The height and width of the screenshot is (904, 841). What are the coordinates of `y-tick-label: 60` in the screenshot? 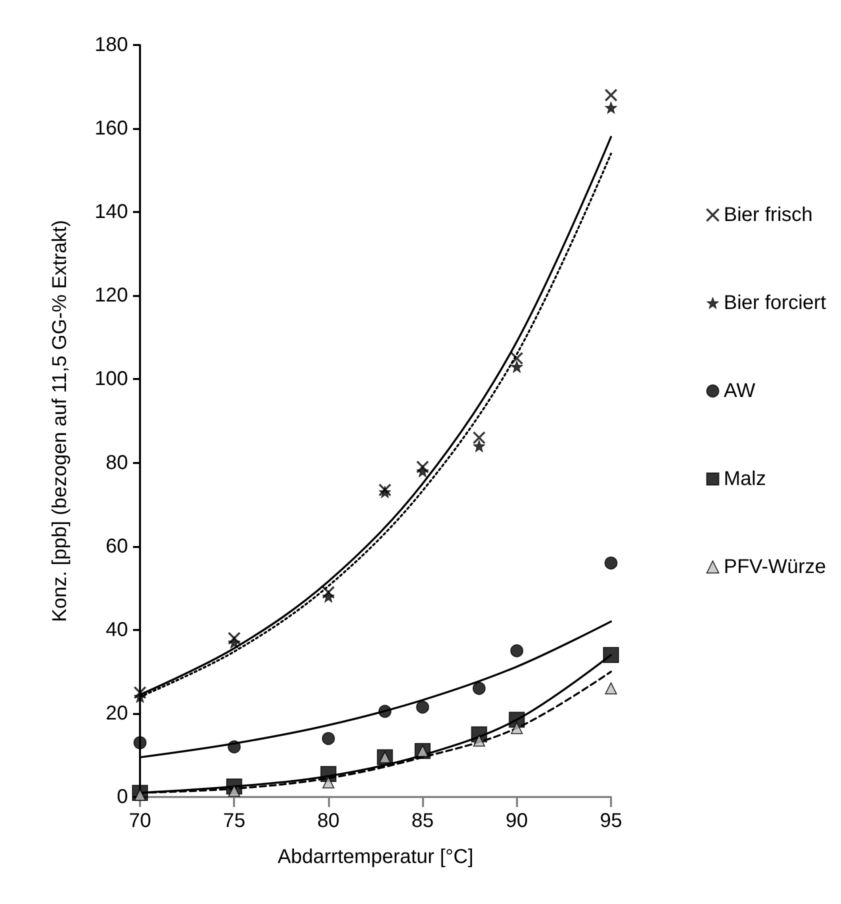 It's located at (117, 546).